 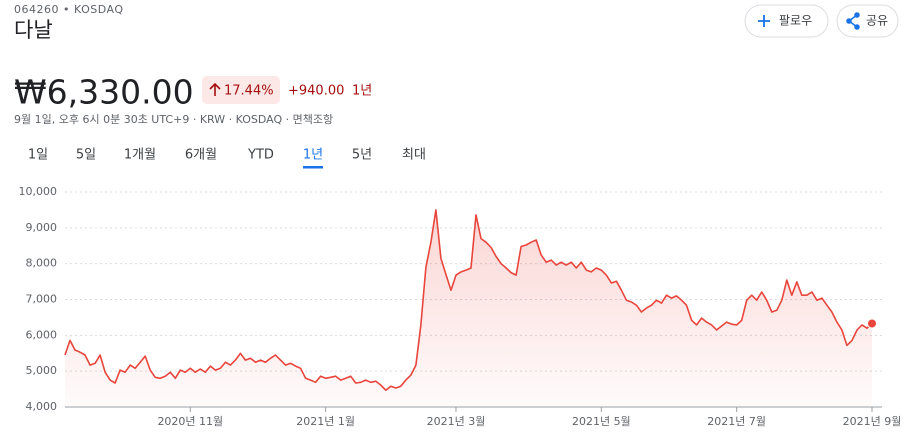 What do you see at coordinates (33, 30) in the screenshot?
I see `company-name: 다날` at bounding box center [33, 30].